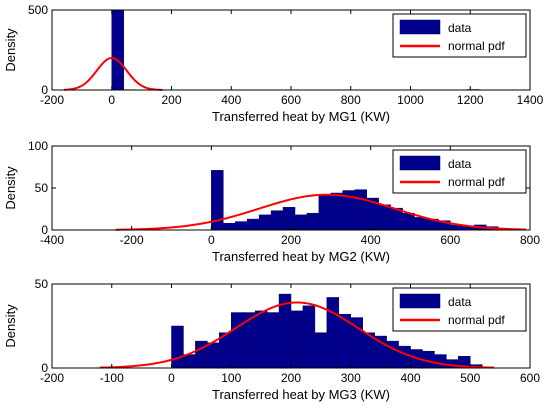  I want to click on y-tick-label: 100, so click(38, 146).